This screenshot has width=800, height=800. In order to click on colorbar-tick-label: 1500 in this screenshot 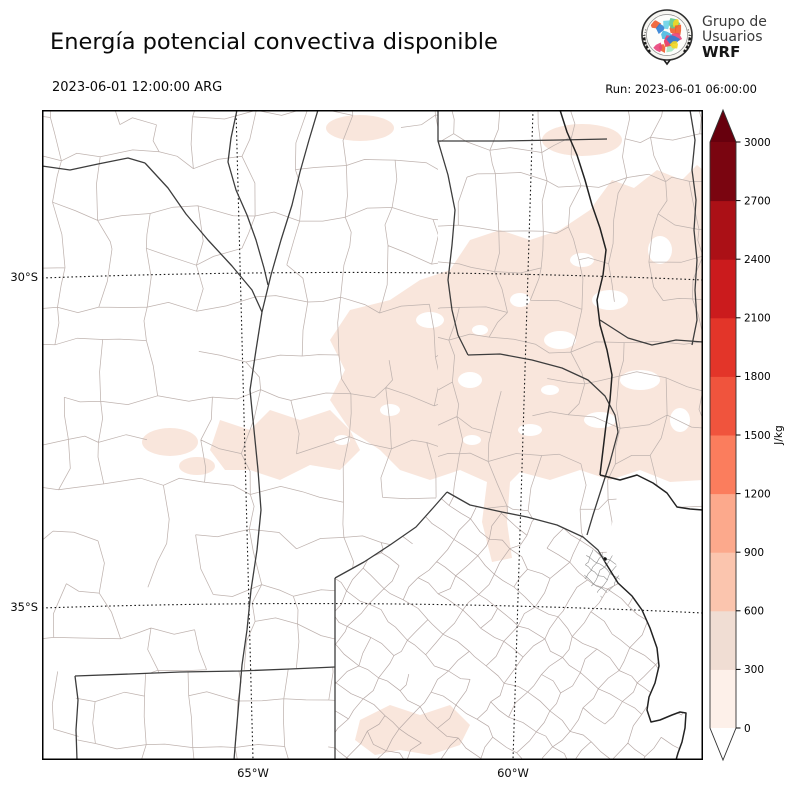, I will do `click(757, 436)`.